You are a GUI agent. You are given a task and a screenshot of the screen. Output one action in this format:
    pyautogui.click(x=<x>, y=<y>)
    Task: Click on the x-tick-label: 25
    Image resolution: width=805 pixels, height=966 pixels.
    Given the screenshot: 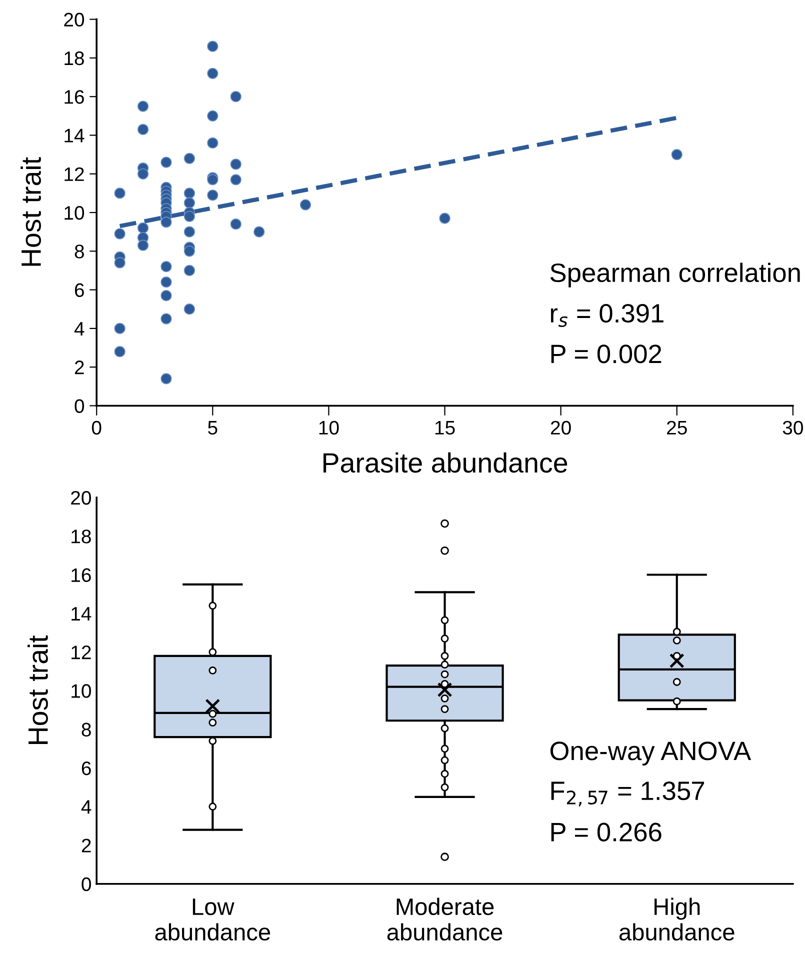 What is the action you would take?
    pyautogui.click(x=677, y=427)
    